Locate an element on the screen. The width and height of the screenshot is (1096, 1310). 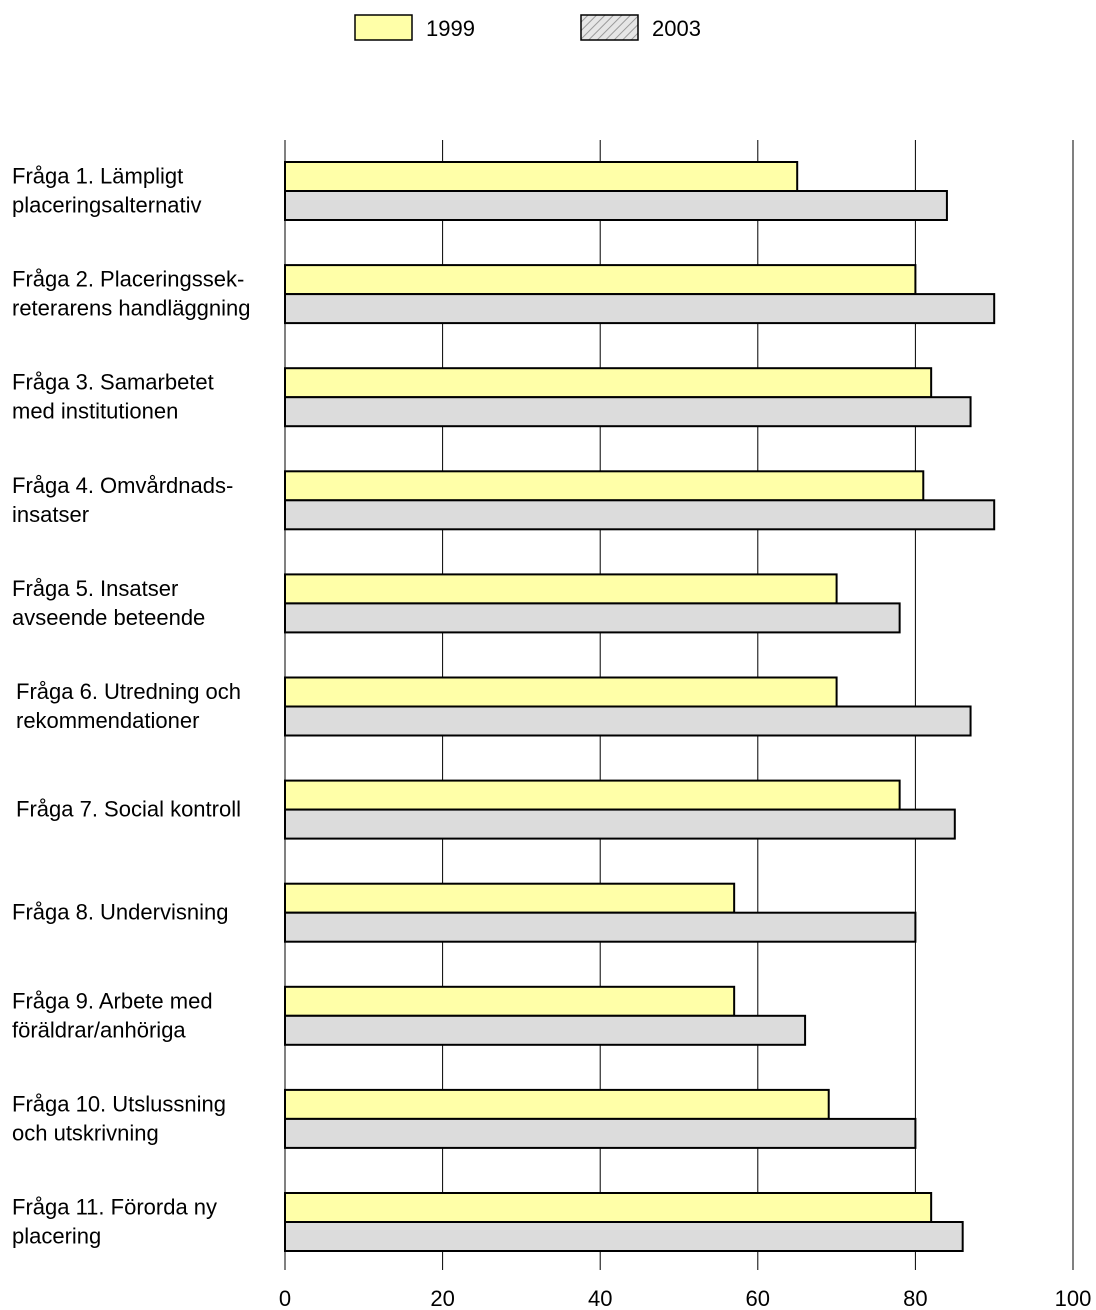
x-tick-label: 60 is located at coordinates (758, 1298).